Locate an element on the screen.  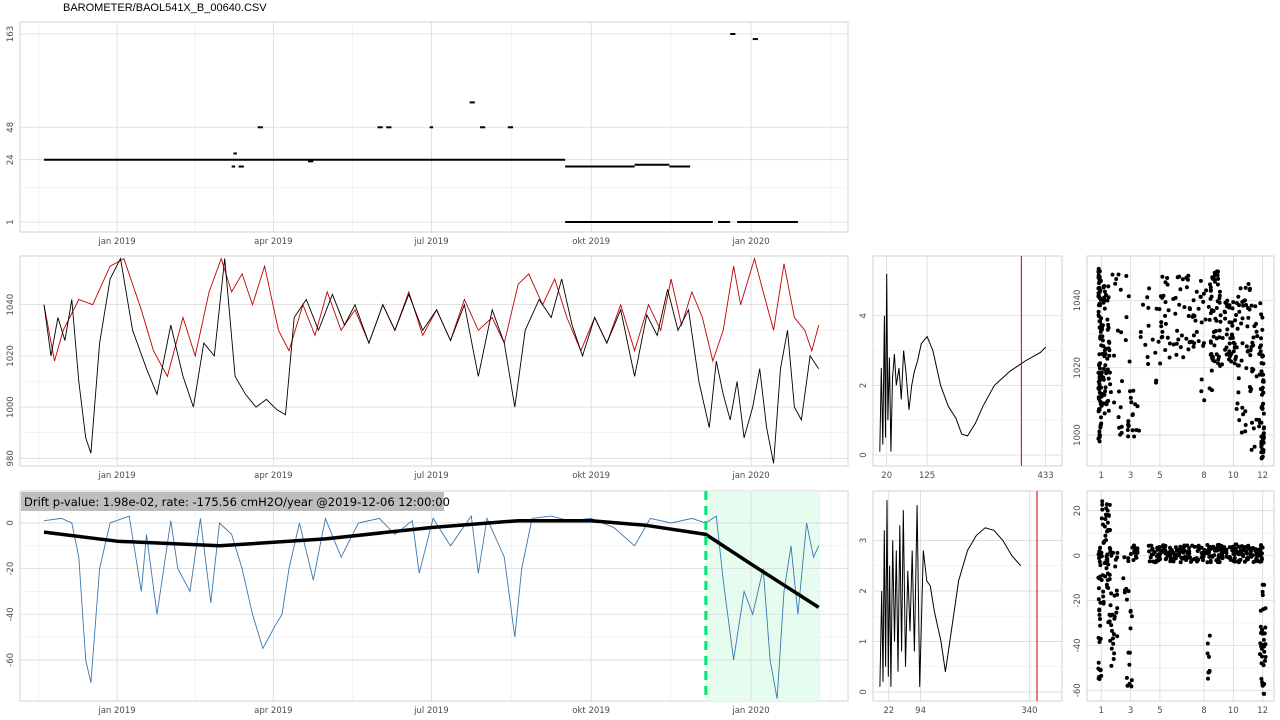
difference-month-x-tick-label: 3 is located at coordinates (1130, 711).